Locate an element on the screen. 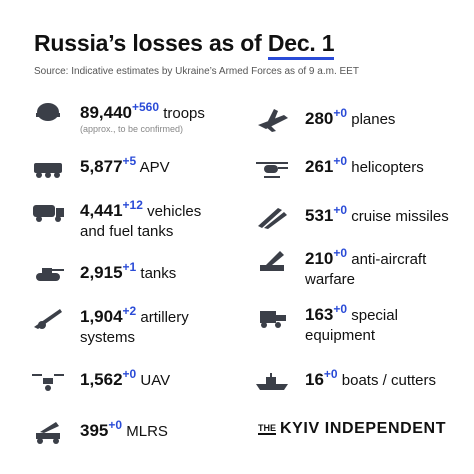 The width and height of the screenshot is (474, 474). loss-item: 1,904+2 artillery systems is located at coordinates (134, 326).